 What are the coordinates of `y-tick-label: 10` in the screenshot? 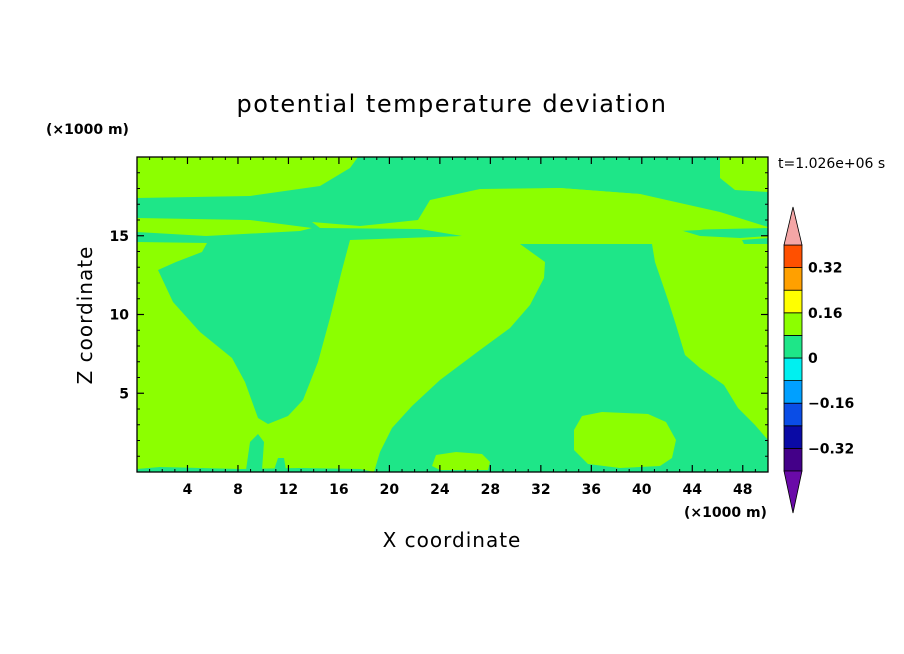 It's located at (120, 316).